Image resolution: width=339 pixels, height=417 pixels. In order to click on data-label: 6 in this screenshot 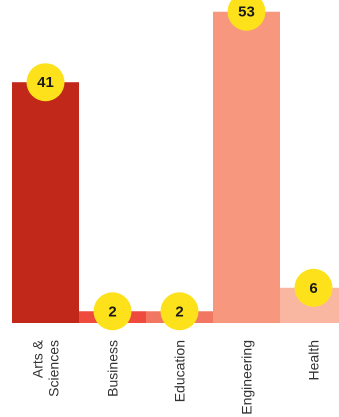, I will do `click(313, 287)`.